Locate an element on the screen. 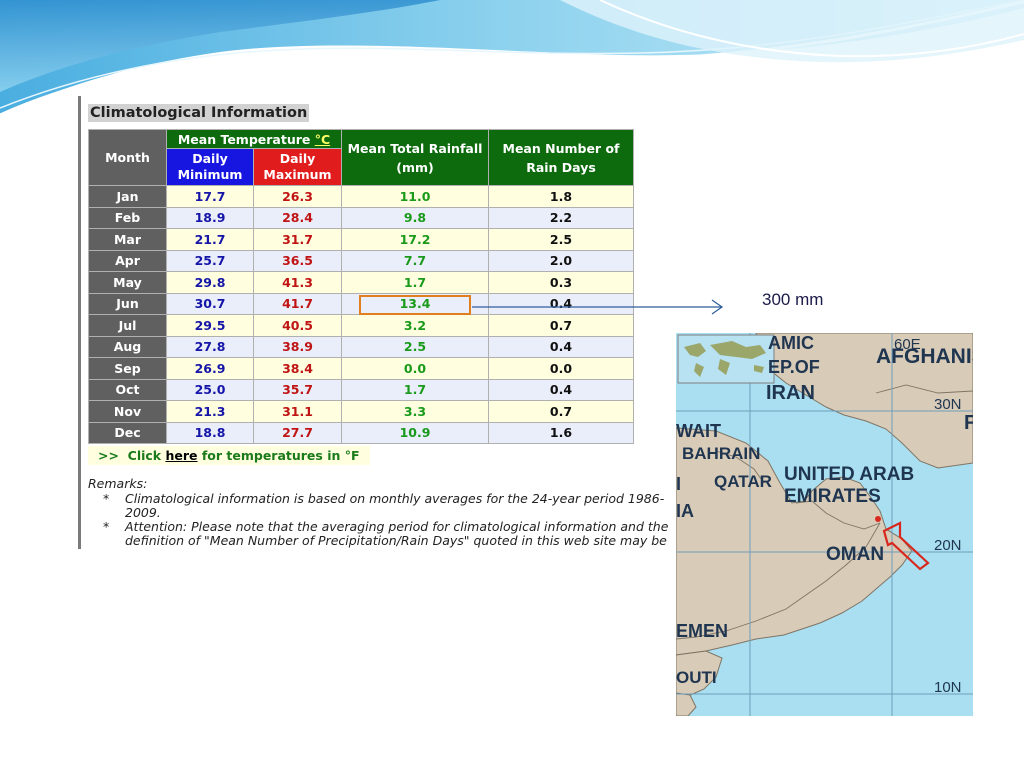 Image resolution: width=1024 pixels, height=768 pixels. daily-max-cell-value: 38.4 is located at coordinates (297, 368).